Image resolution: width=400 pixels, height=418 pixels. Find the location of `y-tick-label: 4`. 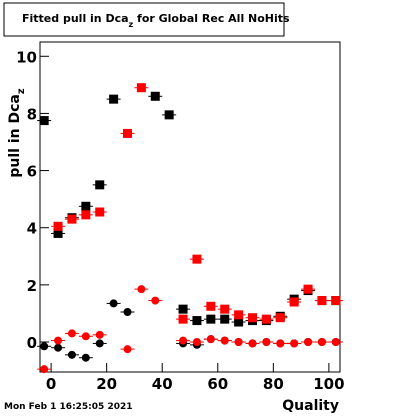

y-tick-label: 4 is located at coordinates (32, 229).